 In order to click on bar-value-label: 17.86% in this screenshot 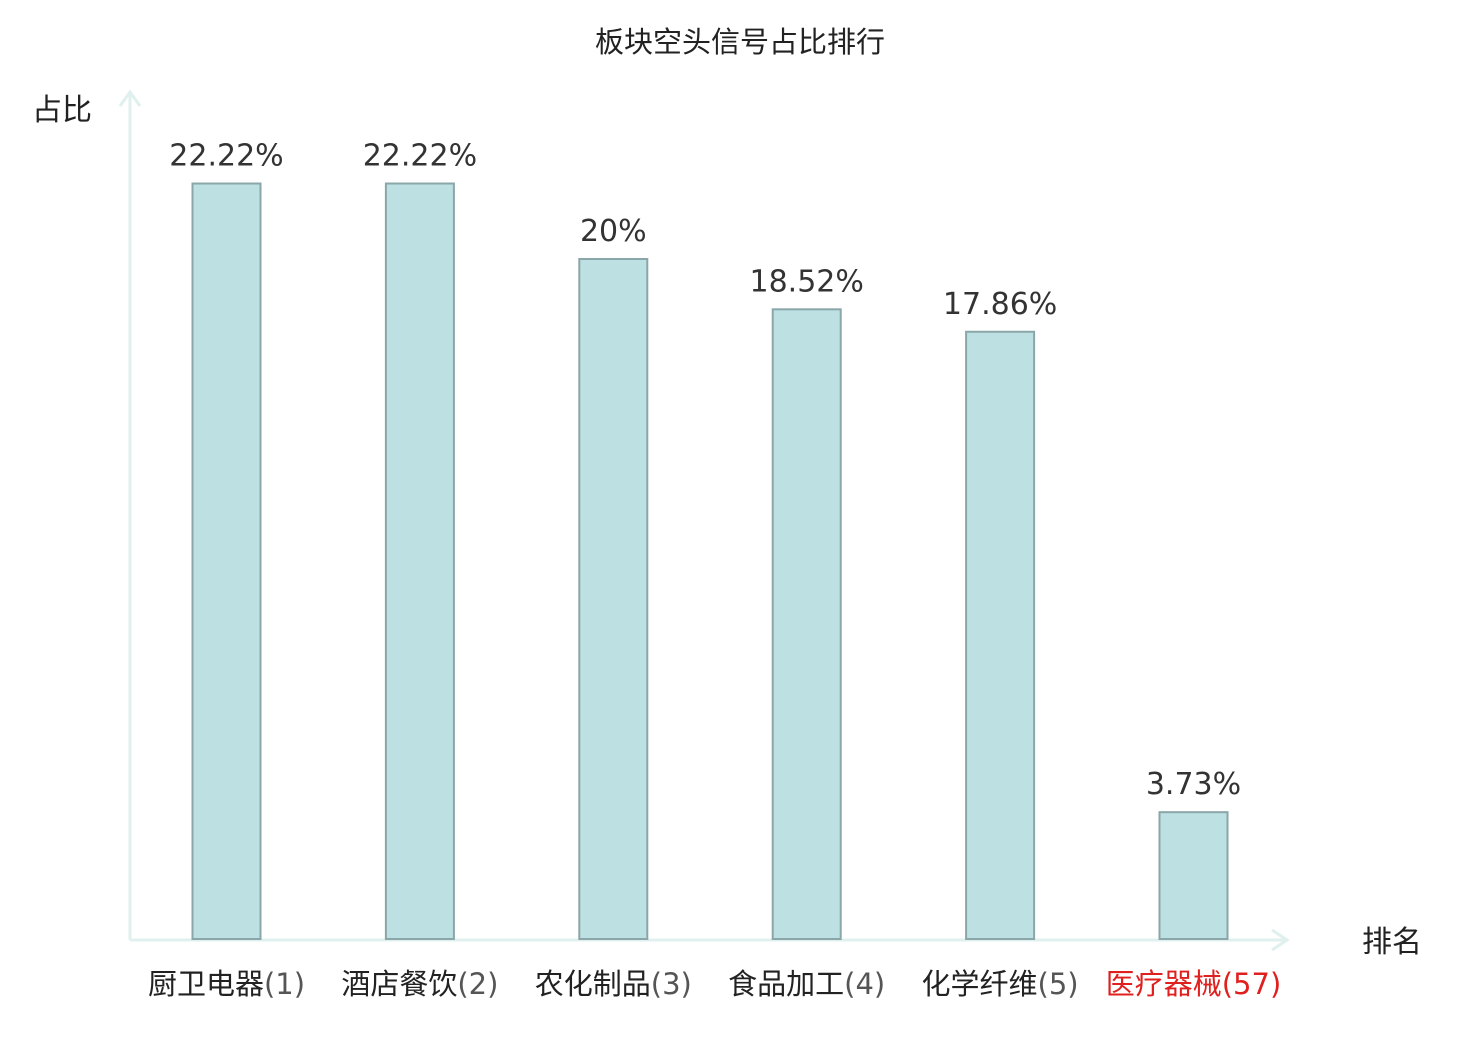, I will do `click(1000, 304)`.